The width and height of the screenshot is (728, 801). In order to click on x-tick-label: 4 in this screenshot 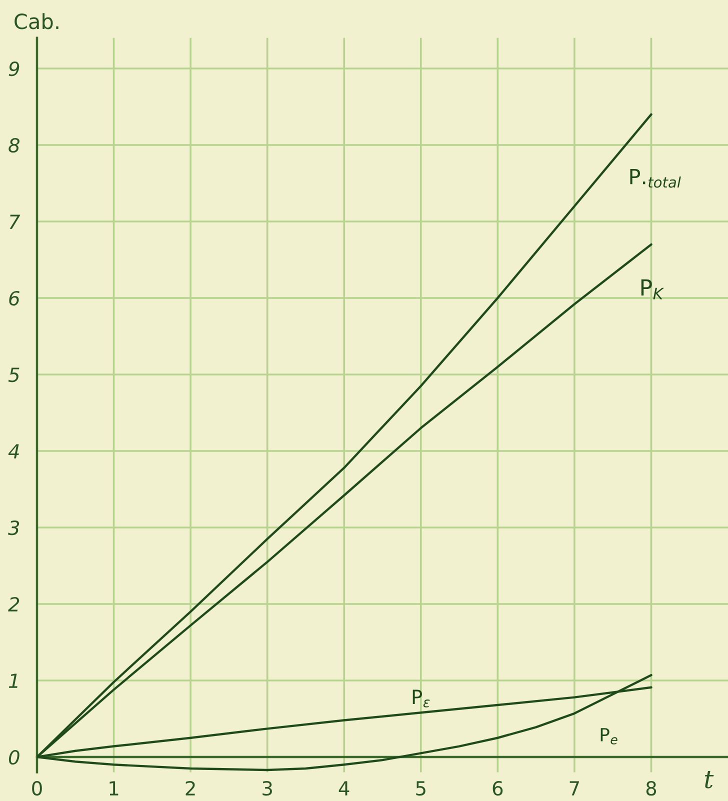, I will do `click(344, 788)`.